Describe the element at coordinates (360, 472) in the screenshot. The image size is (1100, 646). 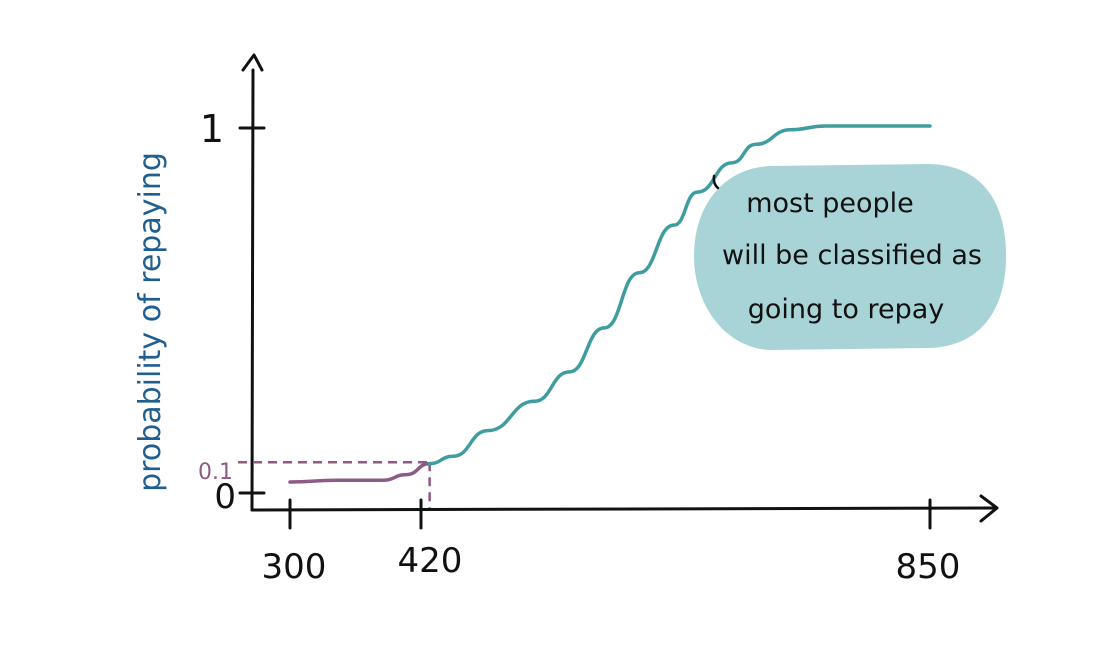
I see `series-line-low` at that location.